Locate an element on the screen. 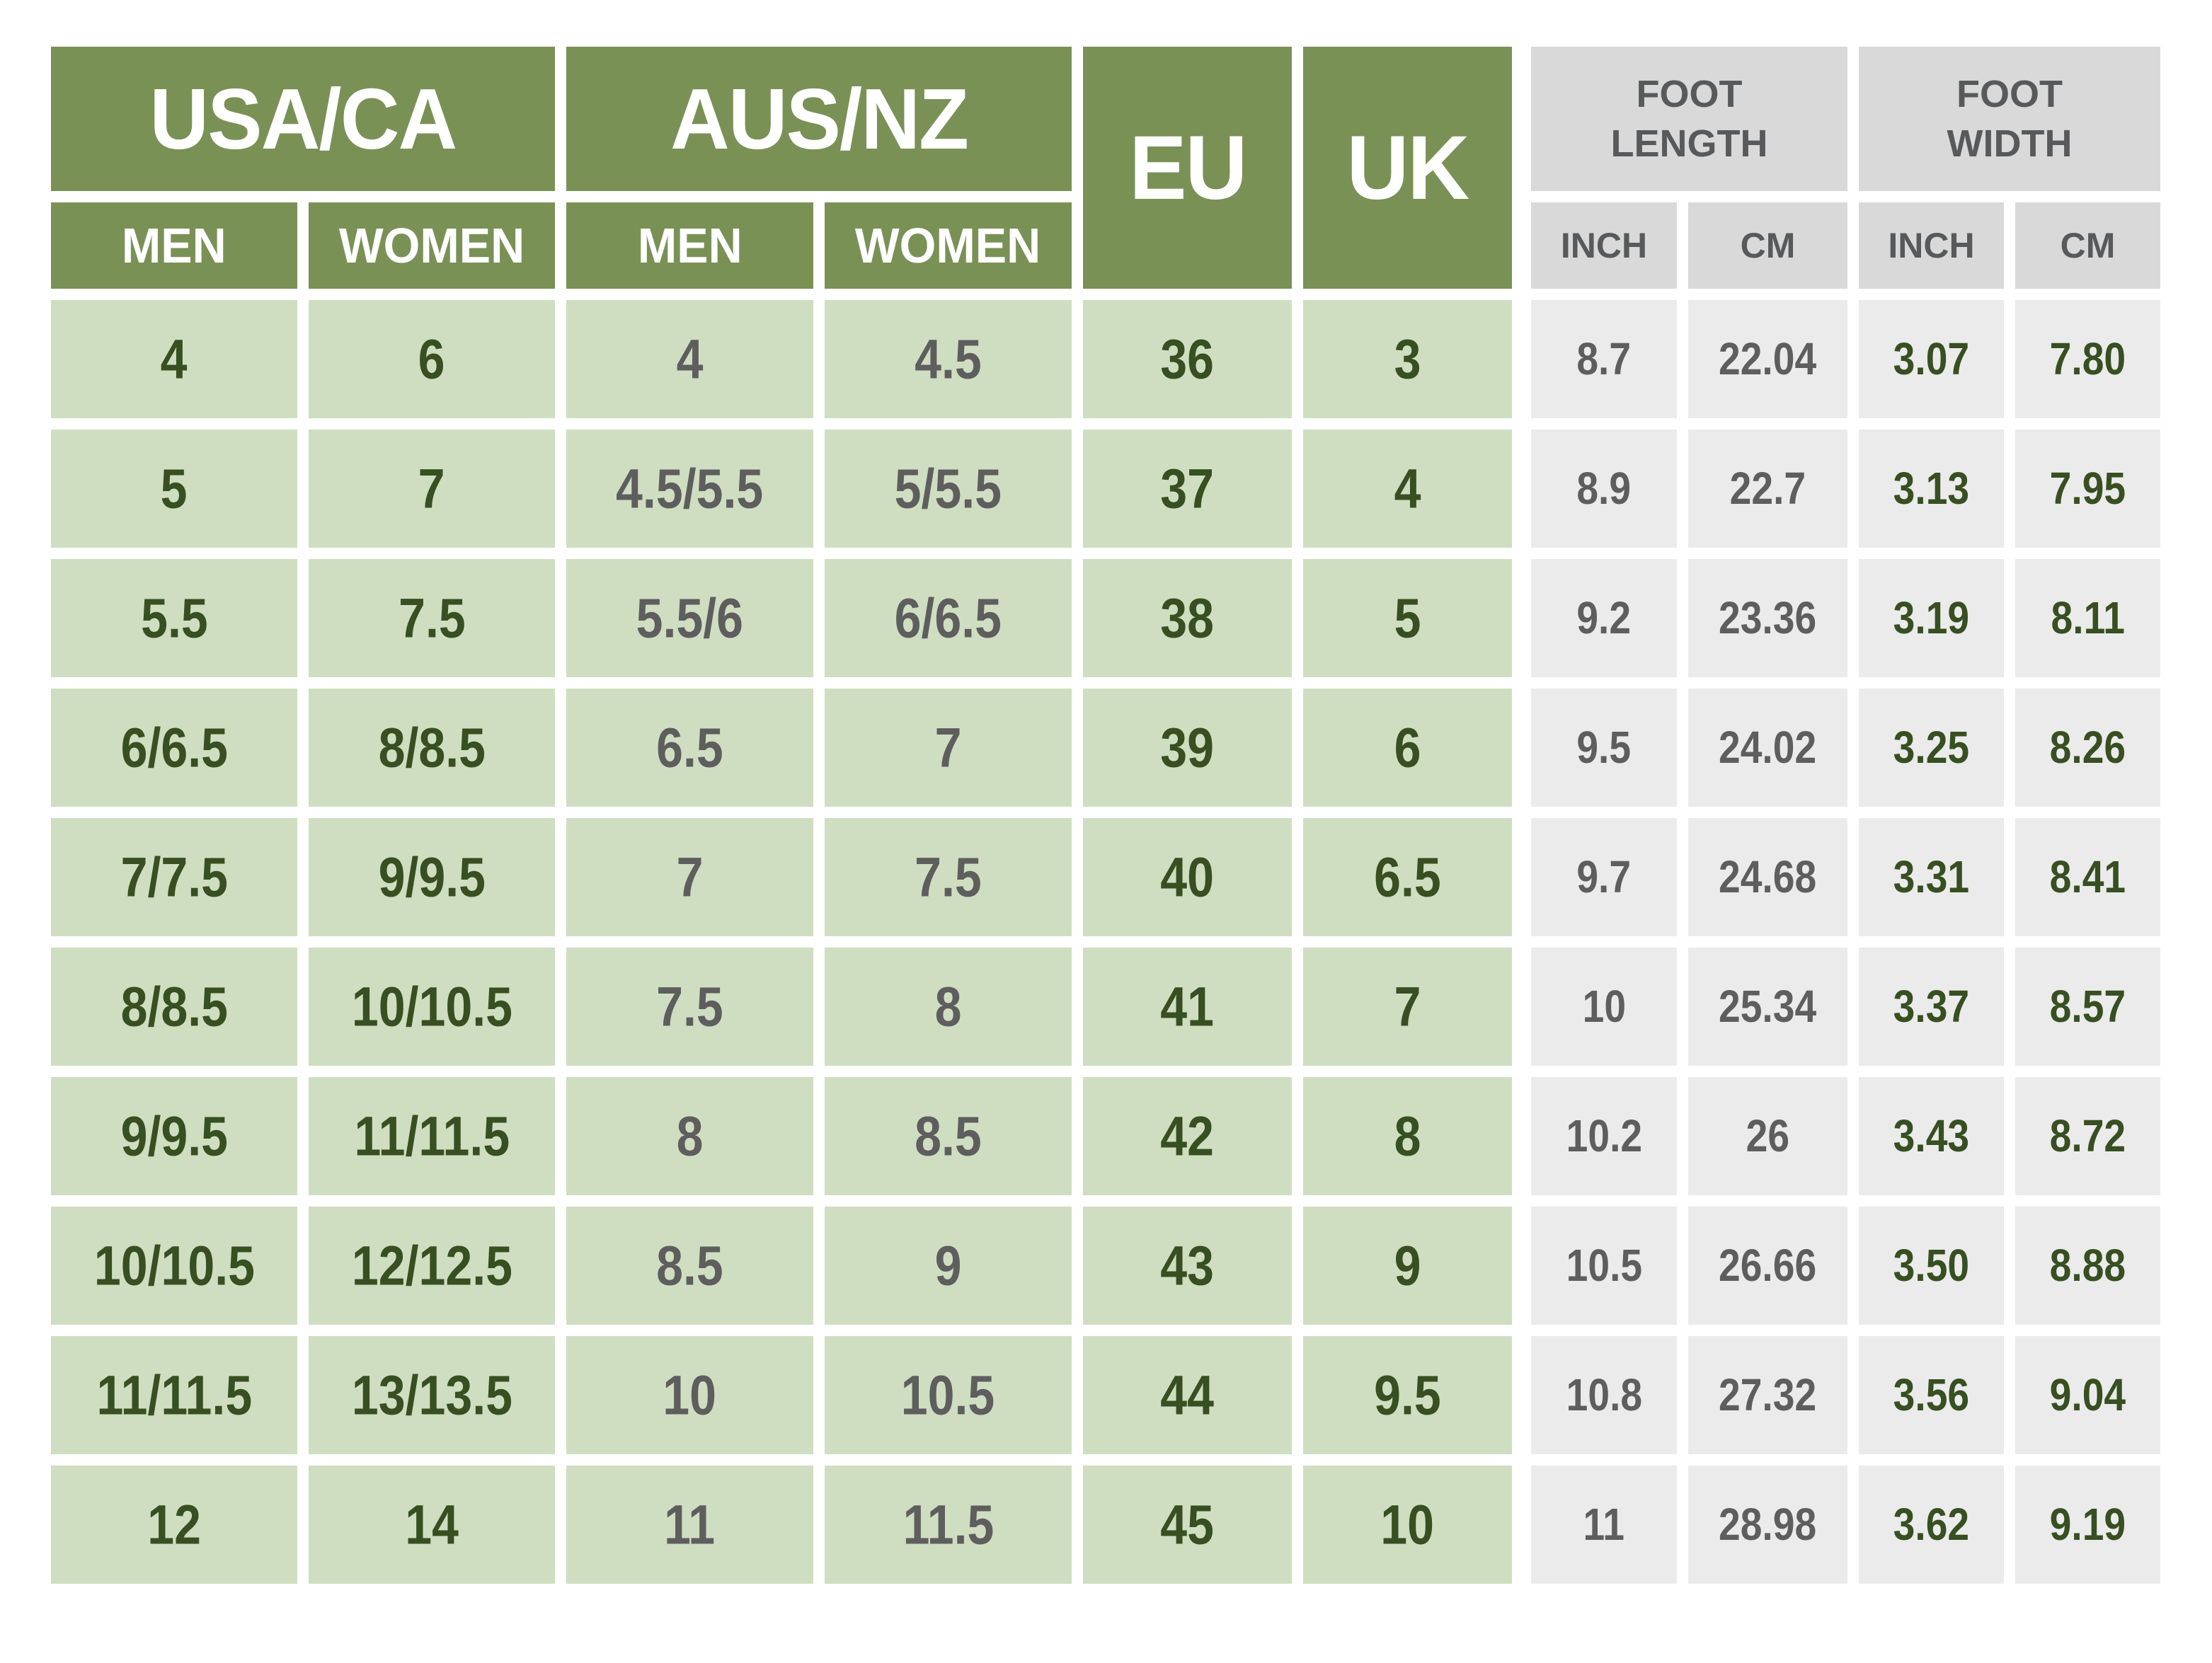  aus-women-value: 11.5 is located at coordinates (948, 1525).